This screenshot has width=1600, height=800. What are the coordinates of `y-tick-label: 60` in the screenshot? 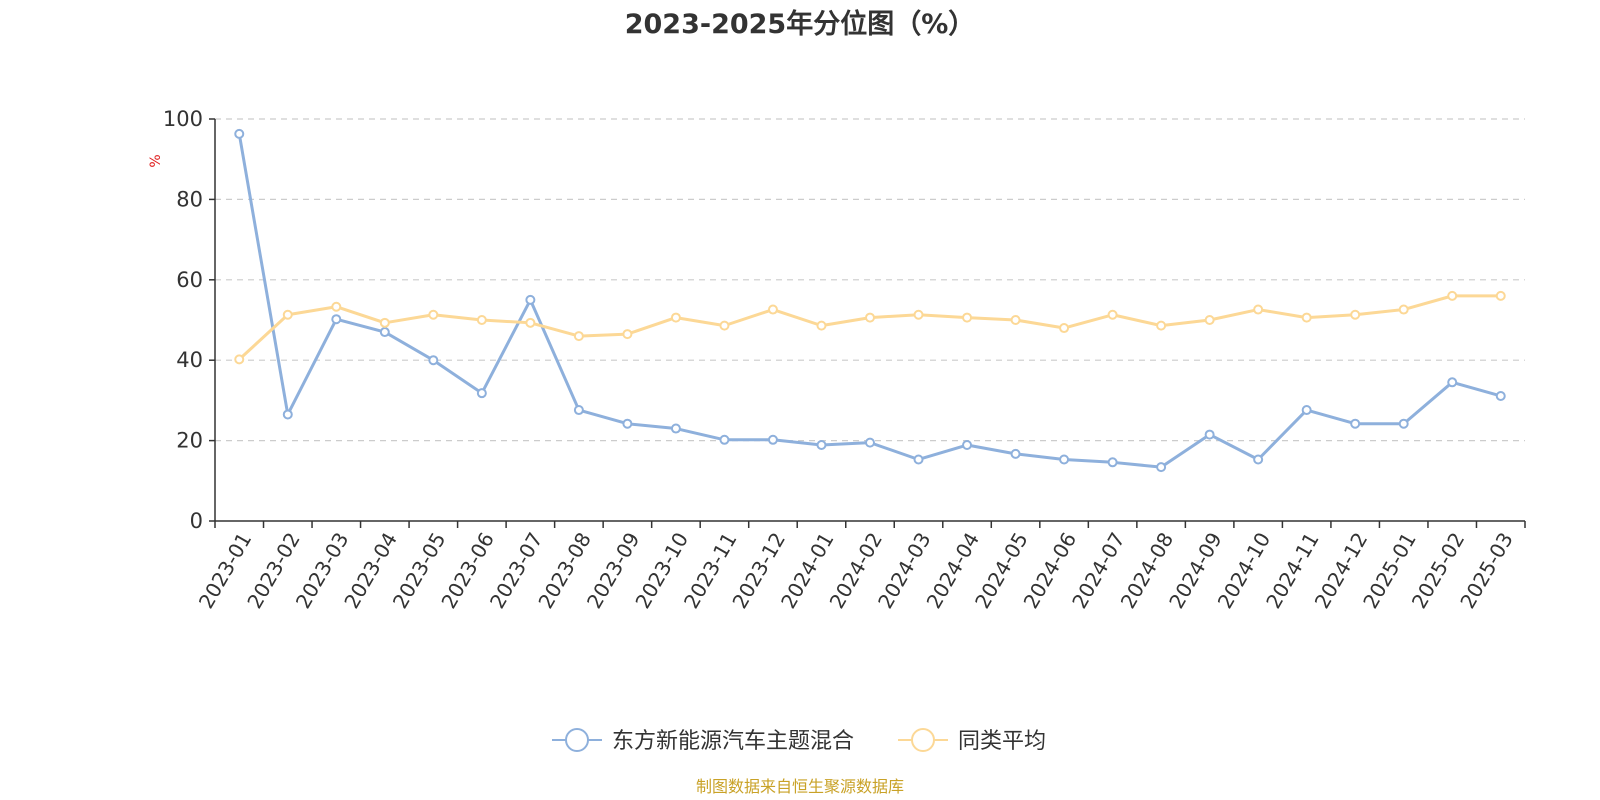 It's located at (189, 280).